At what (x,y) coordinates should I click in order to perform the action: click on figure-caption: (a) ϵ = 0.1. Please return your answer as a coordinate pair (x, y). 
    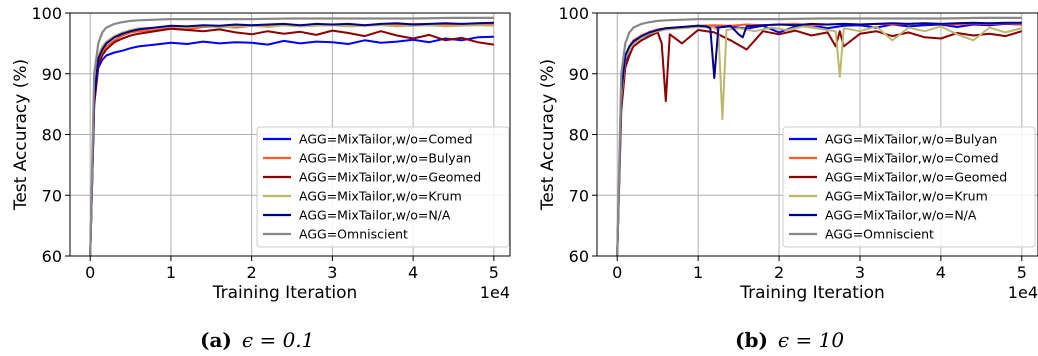
    Looking at the image, I should click on (257, 340).